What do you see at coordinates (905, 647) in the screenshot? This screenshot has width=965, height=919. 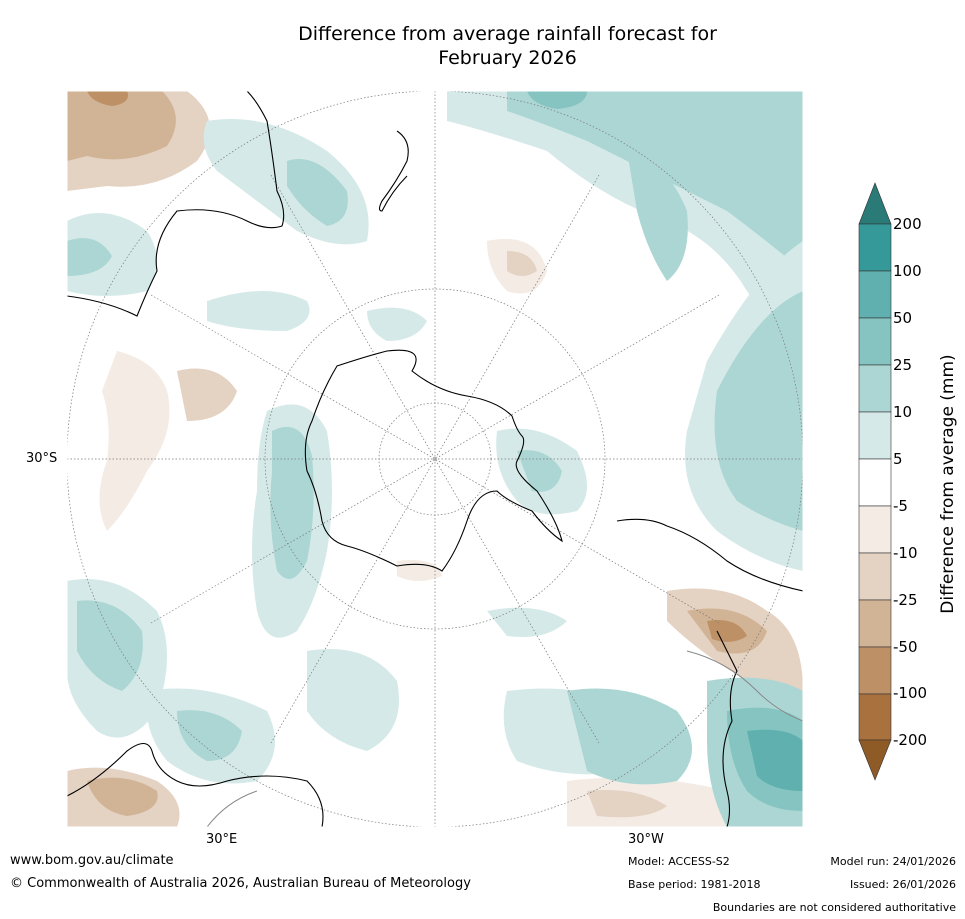 I see `colorbar-label-minus50: -50` at bounding box center [905, 647].